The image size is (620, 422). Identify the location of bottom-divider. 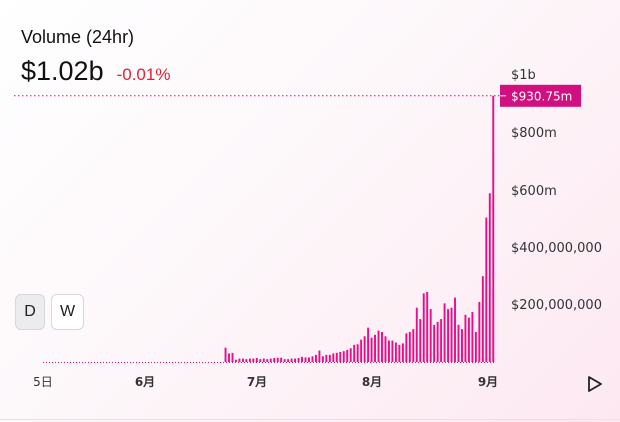
(310, 419).